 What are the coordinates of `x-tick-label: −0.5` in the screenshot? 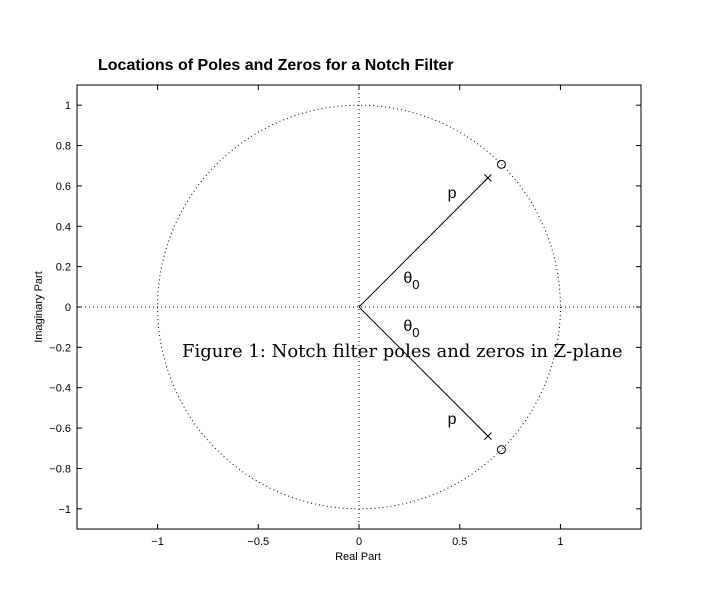 It's located at (258, 542).